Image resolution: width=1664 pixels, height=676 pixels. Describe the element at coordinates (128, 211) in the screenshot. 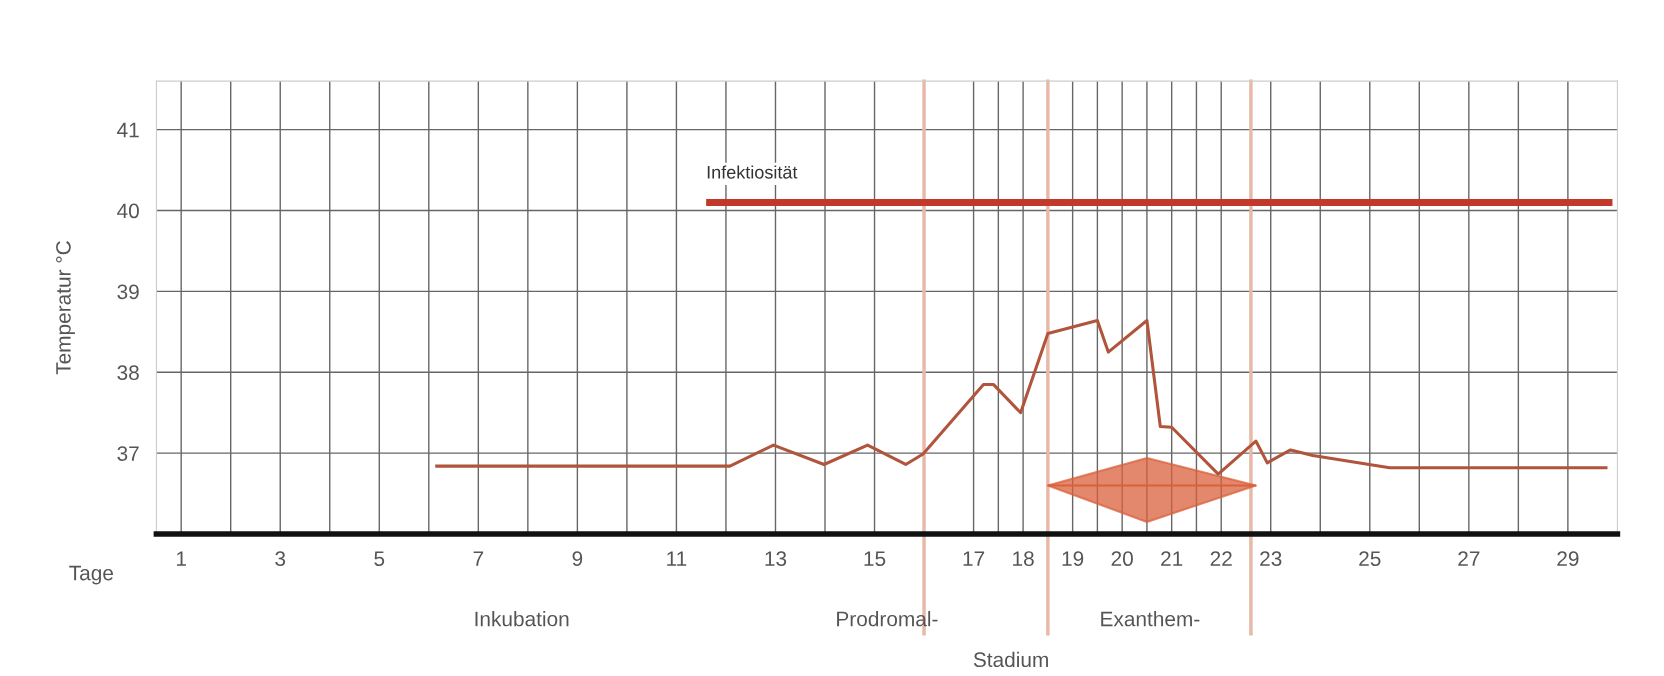

I see `y-tick-label: 40` at that location.